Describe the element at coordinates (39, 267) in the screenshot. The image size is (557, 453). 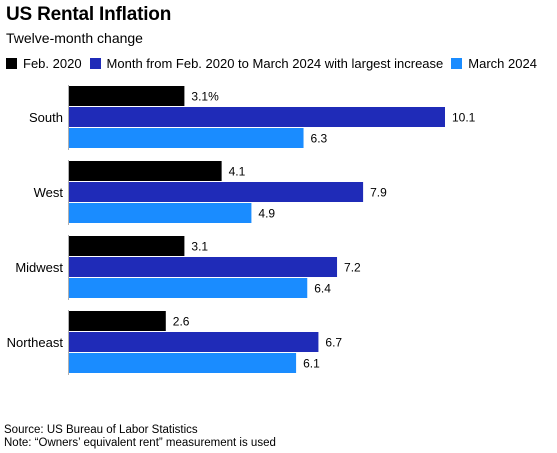
I see `category-label-midwest: Midwest` at that location.